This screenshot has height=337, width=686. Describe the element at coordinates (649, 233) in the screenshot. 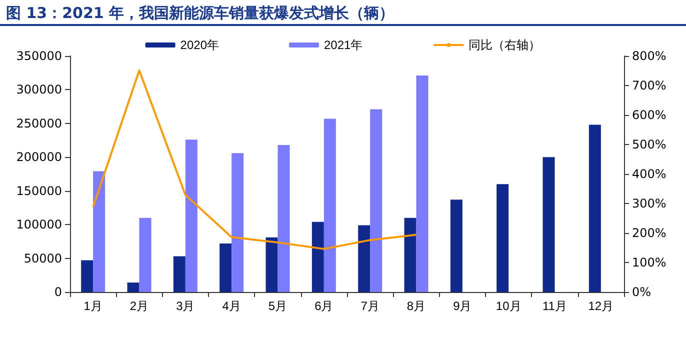

I see `y2-tick-label: 200%` at that location.